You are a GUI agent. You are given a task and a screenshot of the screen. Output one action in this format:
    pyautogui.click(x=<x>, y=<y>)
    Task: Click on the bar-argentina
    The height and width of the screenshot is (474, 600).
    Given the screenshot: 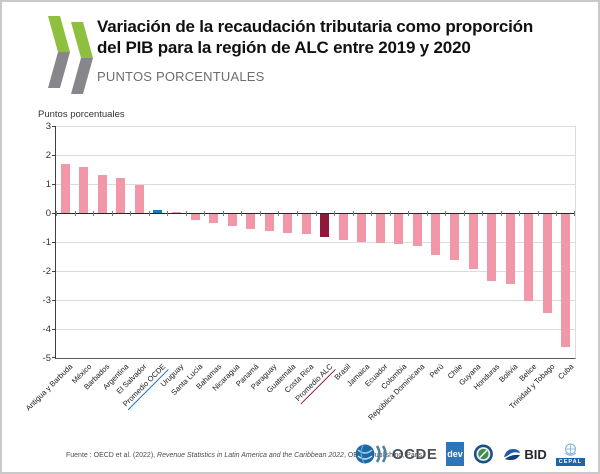 What is the action you would take?
    pyautogui.click(x=121, y=195)
    